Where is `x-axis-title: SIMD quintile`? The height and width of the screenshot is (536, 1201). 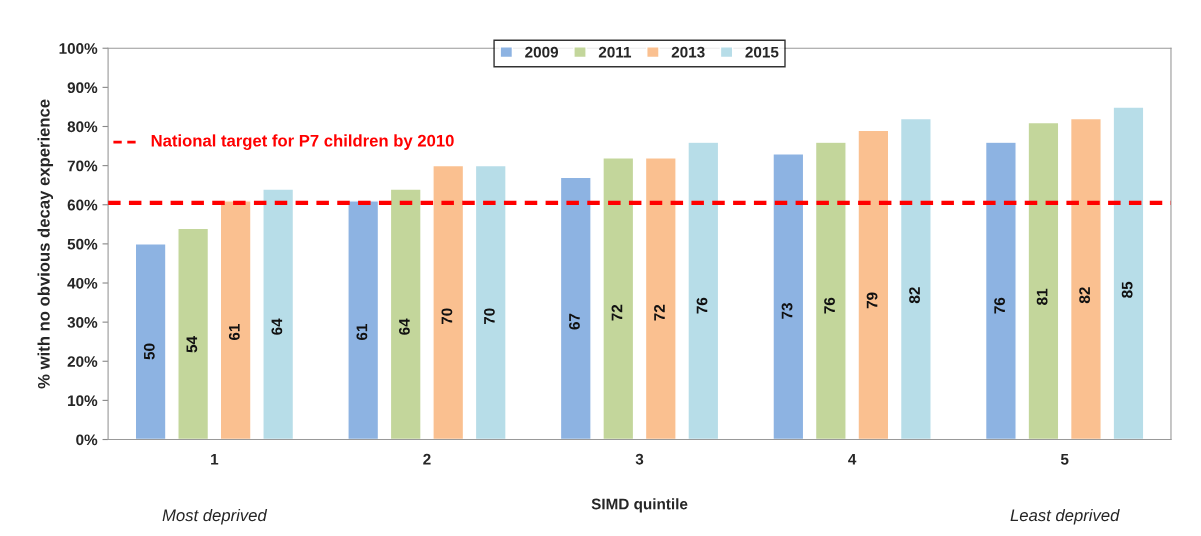 x-axis-title: SIMD quintile is located at coordinates (639, 505).